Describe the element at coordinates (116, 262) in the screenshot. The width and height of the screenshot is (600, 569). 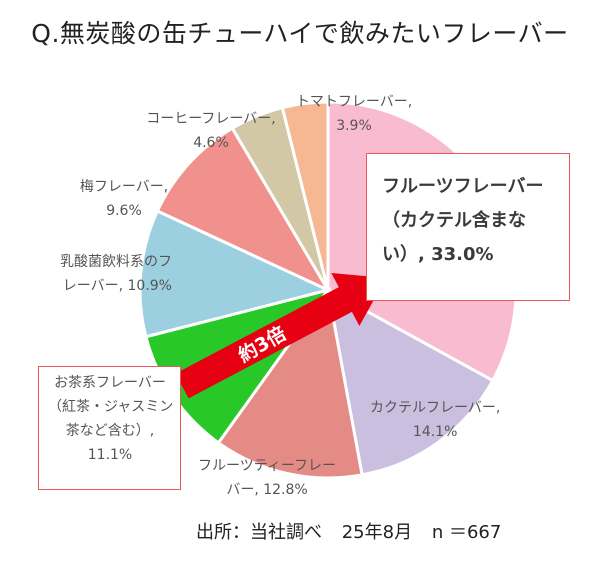
I see `slice-label-lactic-line-1: 乳酸菌飲料系のフ` at that location.